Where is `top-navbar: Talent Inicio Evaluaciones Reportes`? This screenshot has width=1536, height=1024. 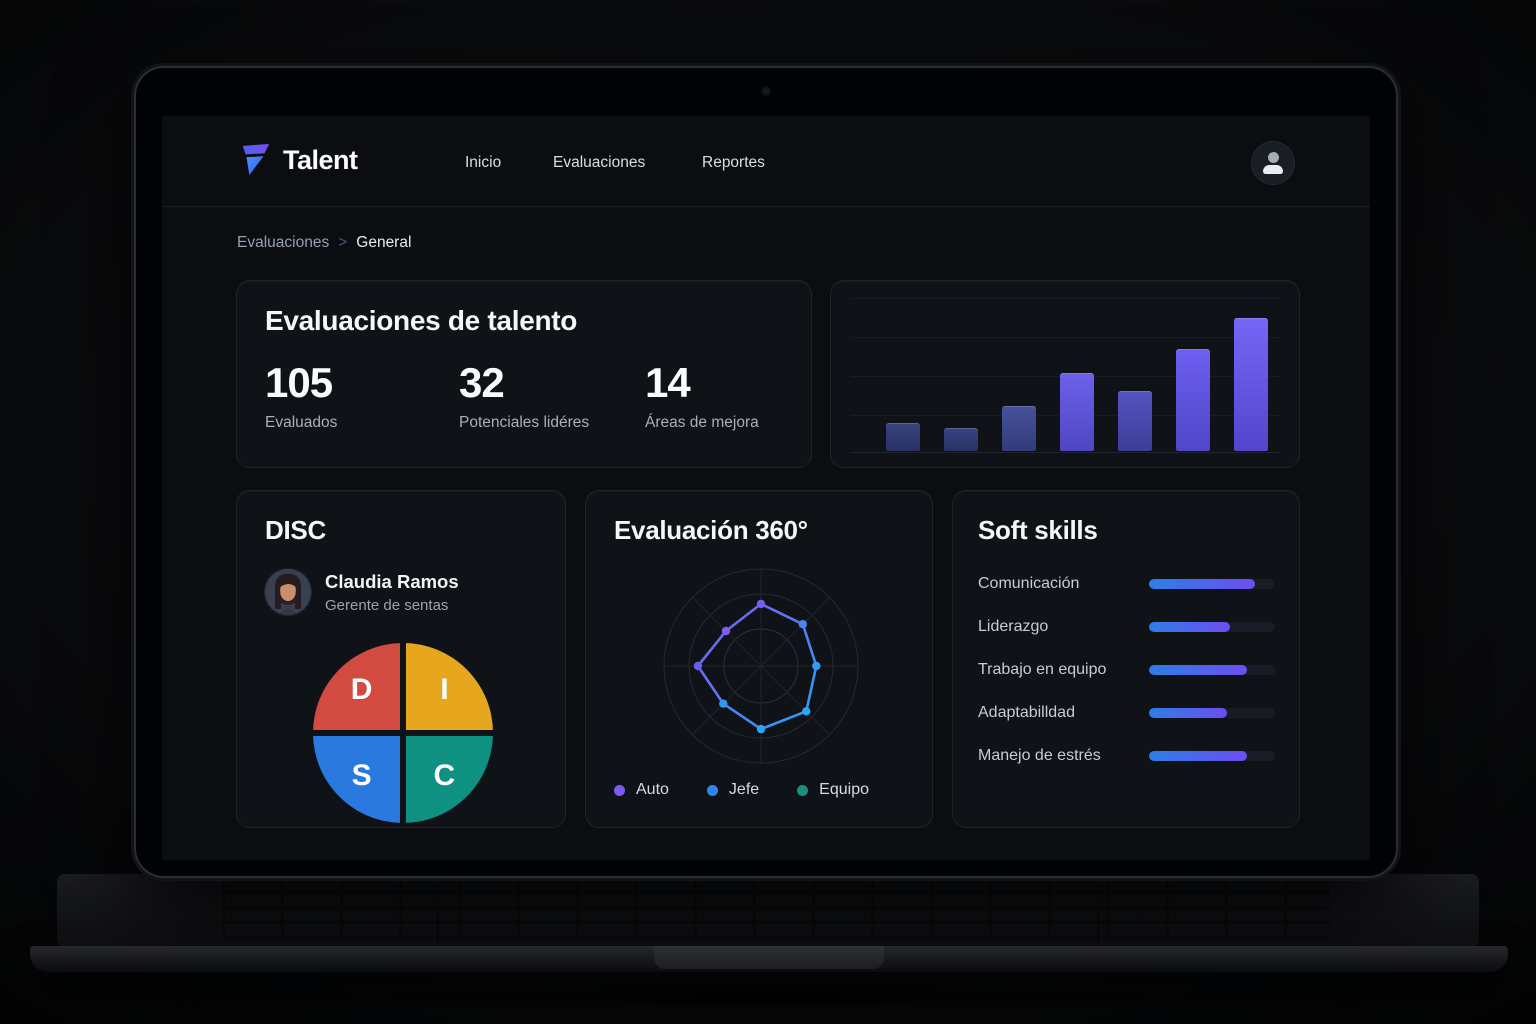
top-navbar: Talent Inicio Evaluaciones Reportes is located at coordinates (766, 161).